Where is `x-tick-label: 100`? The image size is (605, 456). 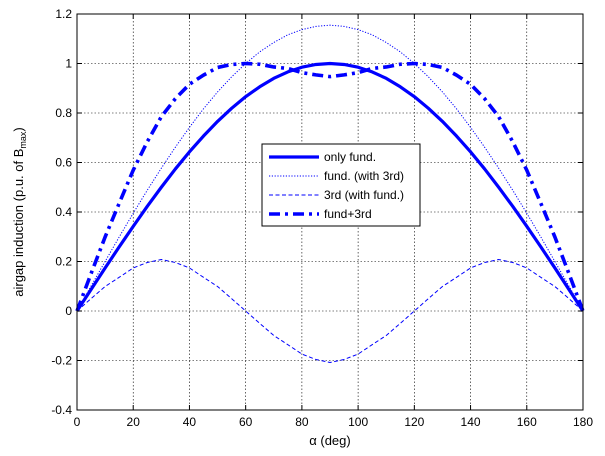
x-tick-label: 100 is located at coordinates (358, 422).